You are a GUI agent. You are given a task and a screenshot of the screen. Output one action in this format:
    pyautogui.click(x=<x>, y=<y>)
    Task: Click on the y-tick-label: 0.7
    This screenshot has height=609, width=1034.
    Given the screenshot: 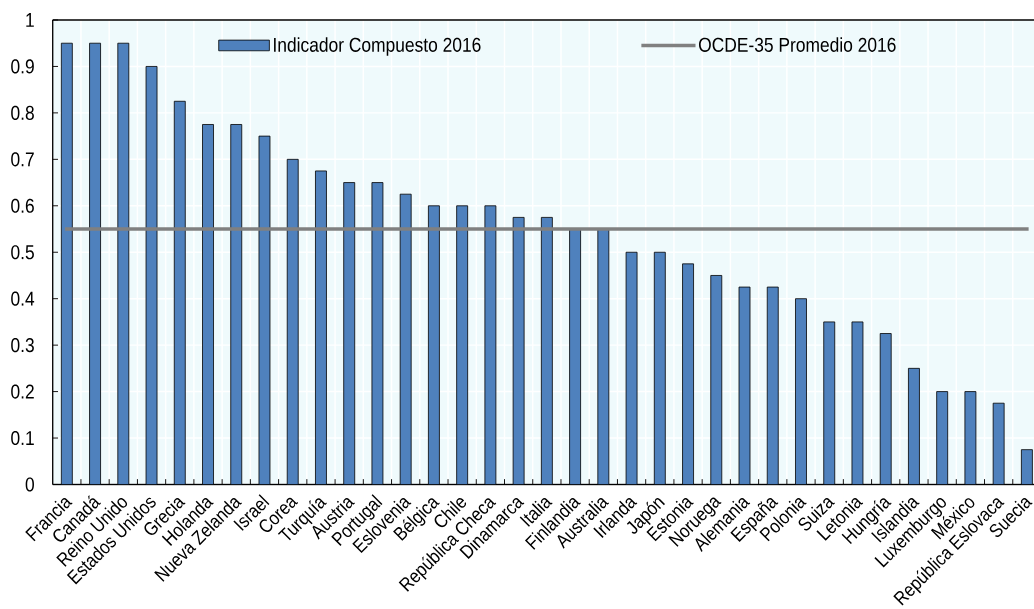 What is the action you would take?
    pyautogui.click(x=22, y=159)
    